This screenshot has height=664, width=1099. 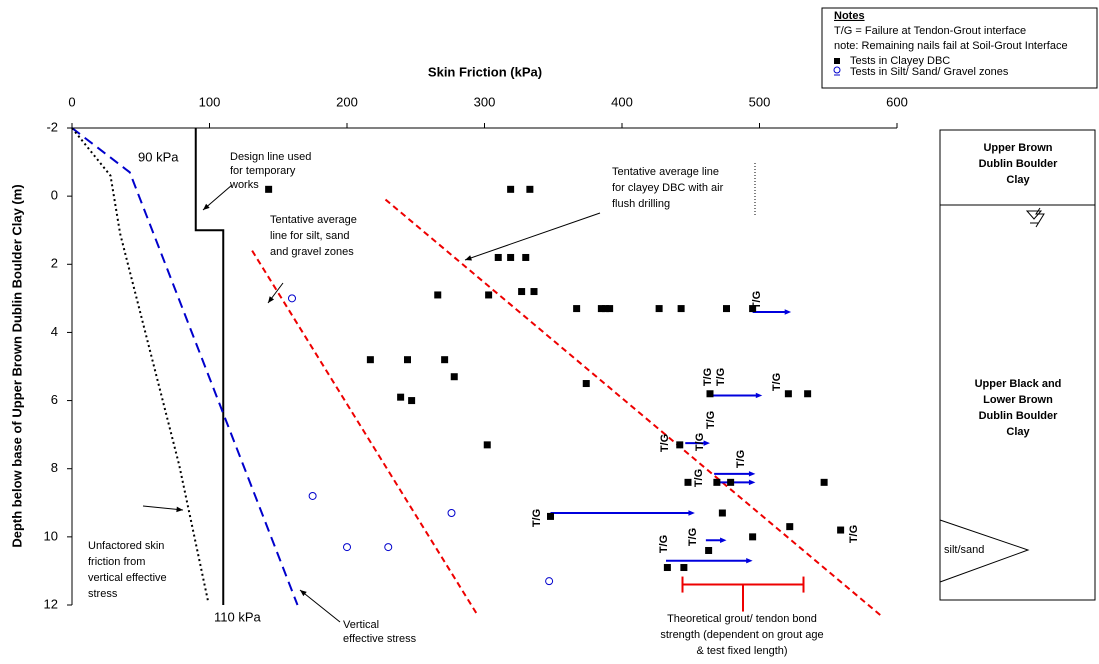 I want to click on notes-box, so click(x=959, y=48).